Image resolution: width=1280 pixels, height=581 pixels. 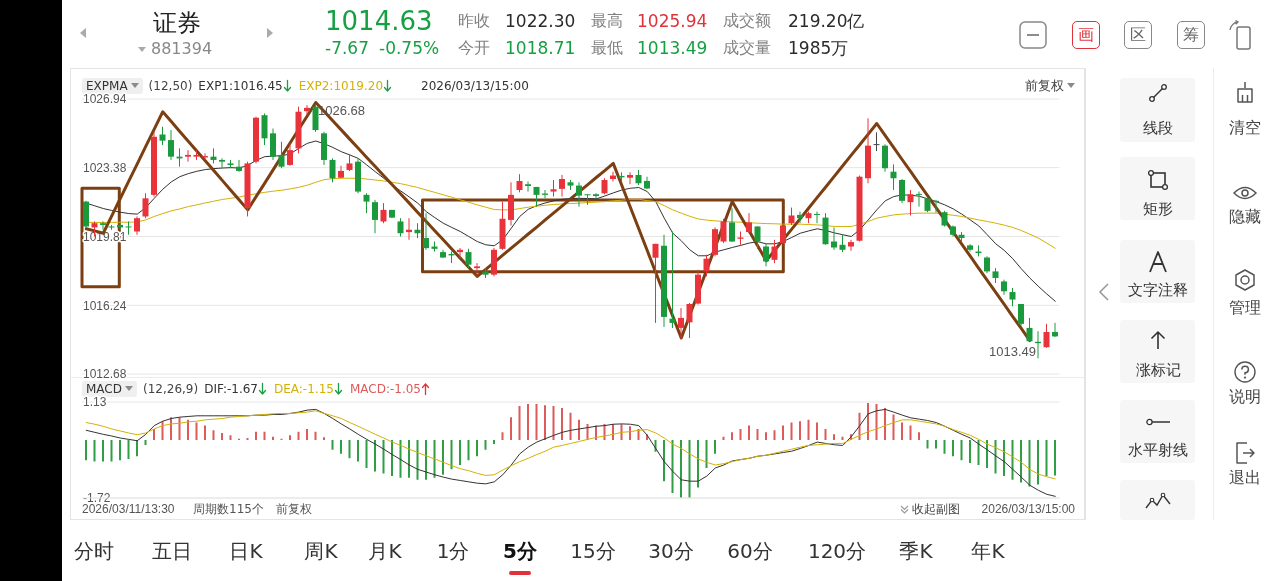 I want to click on text: MACD, so click(x=104, y=388).